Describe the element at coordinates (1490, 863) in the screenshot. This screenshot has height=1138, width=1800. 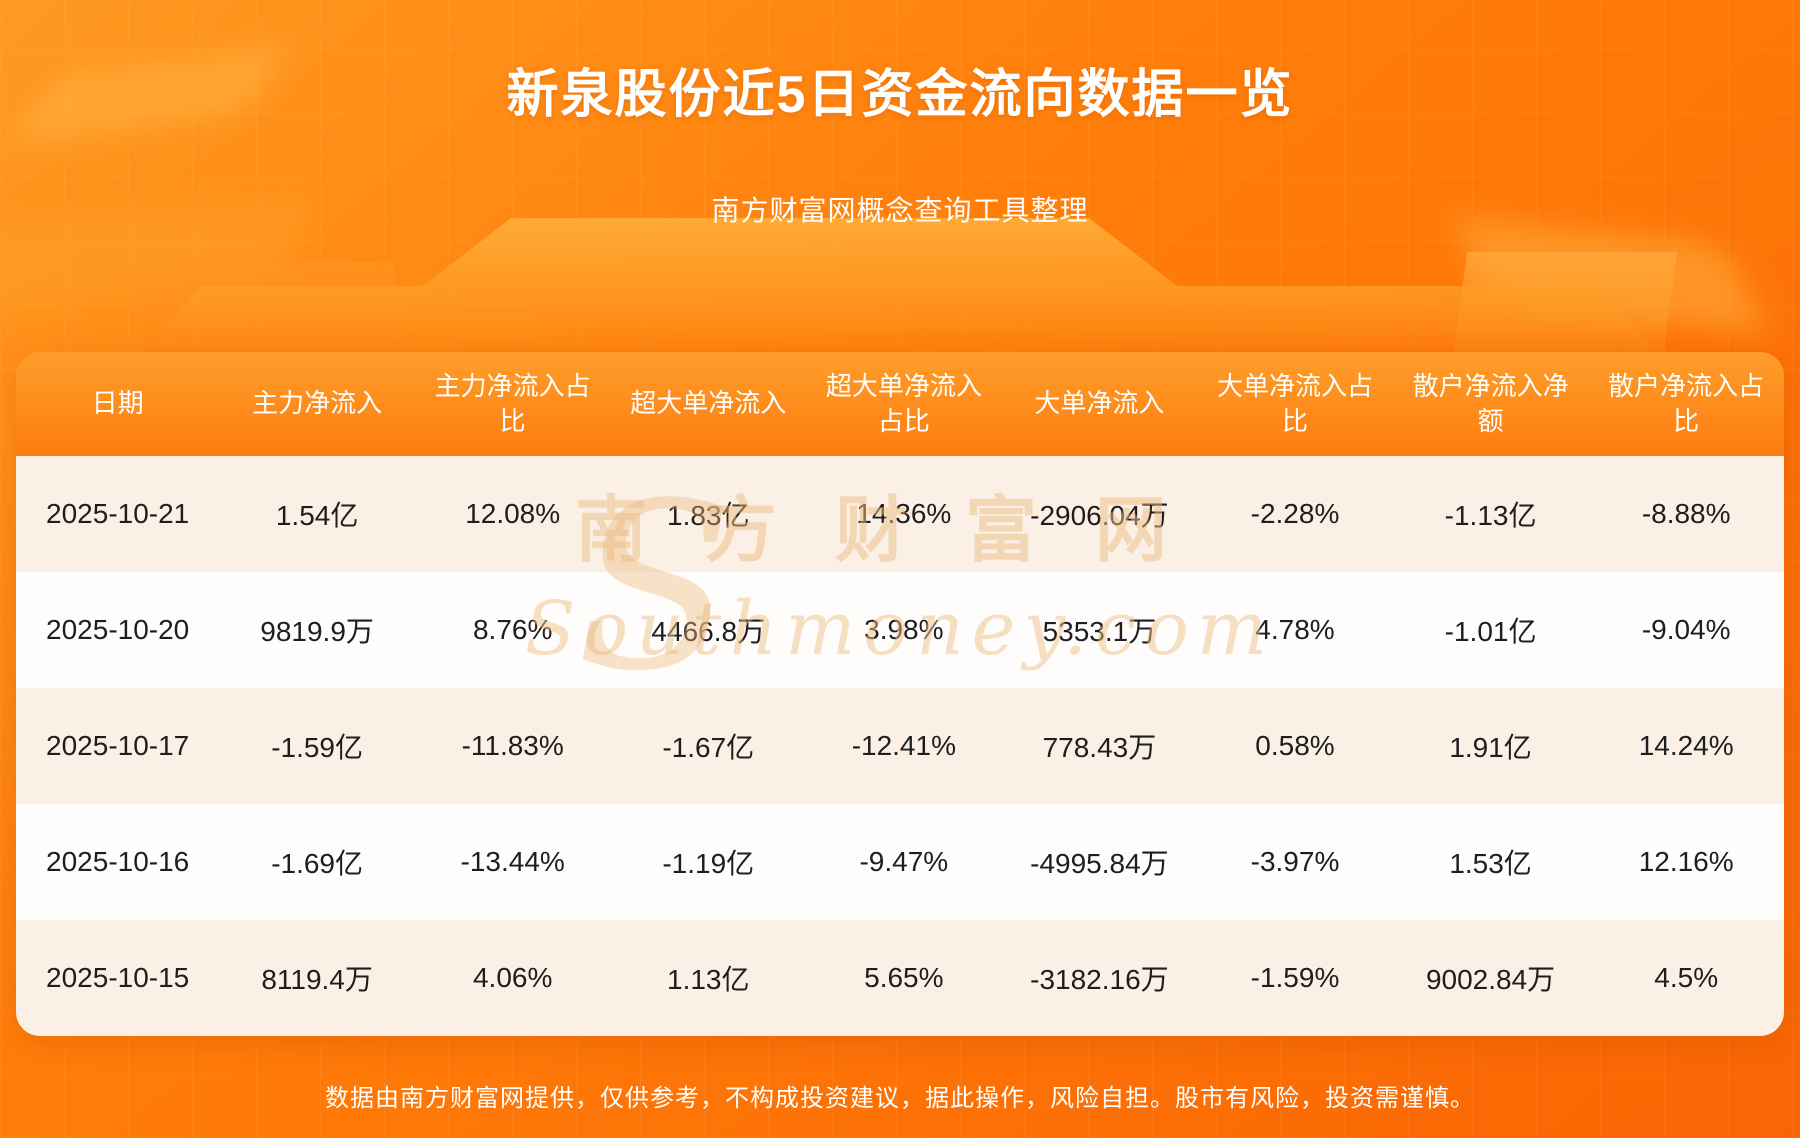
I see `value-cell: 1.53亿` at that location.